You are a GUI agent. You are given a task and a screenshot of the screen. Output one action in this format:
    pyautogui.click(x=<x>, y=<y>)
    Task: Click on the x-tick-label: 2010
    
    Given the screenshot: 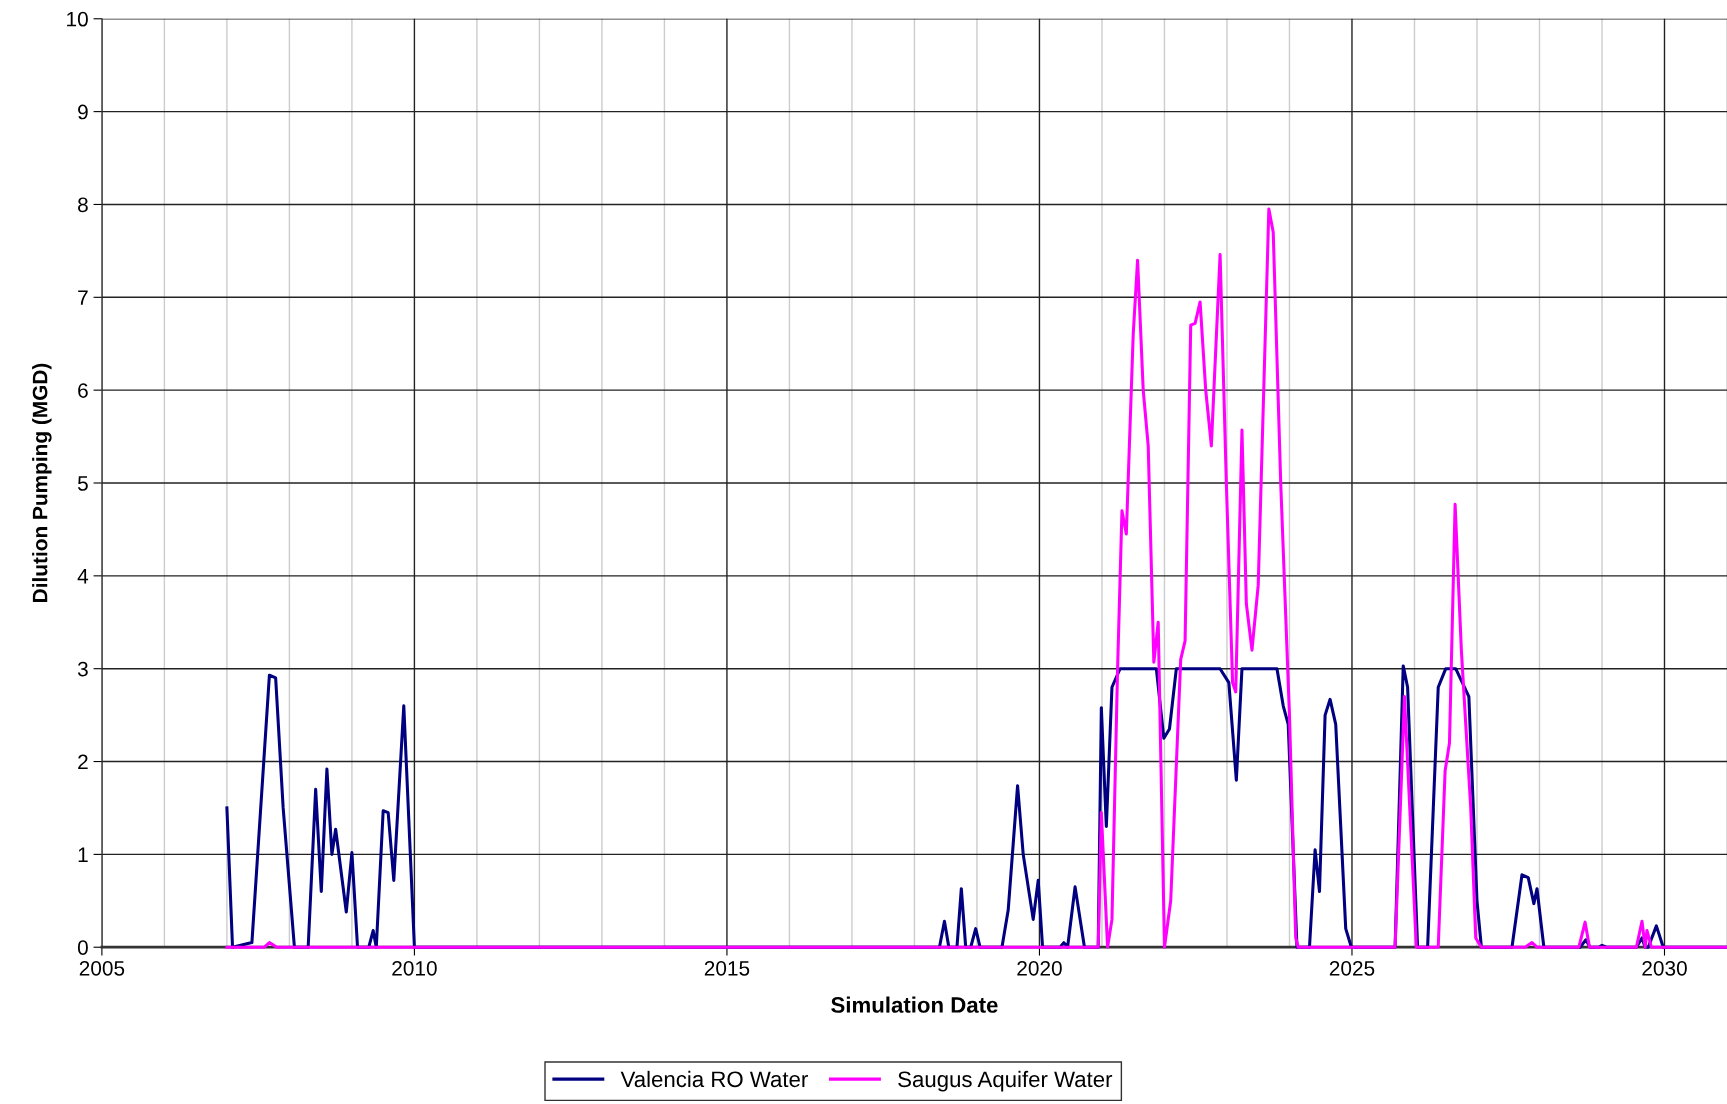 What is the action you would take?
    pyautogui.click(x=414, y=968)
    